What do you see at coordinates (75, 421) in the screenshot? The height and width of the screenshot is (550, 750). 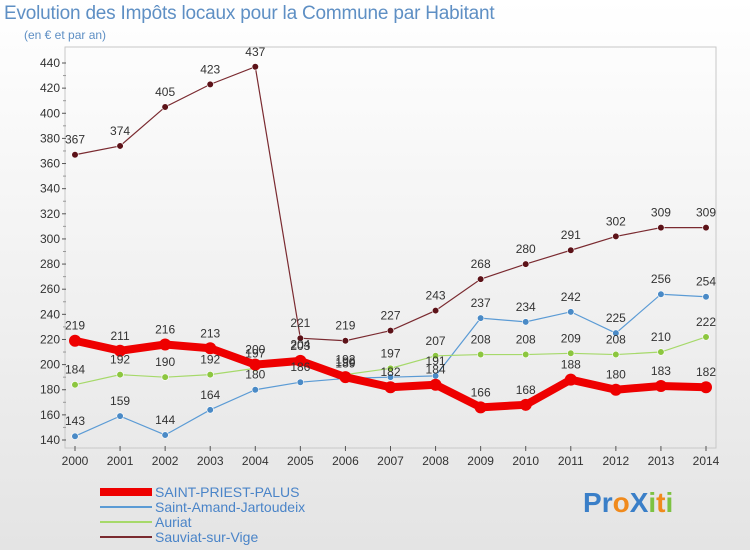 I see `data-label: 143` at bounding box center [75, 421].